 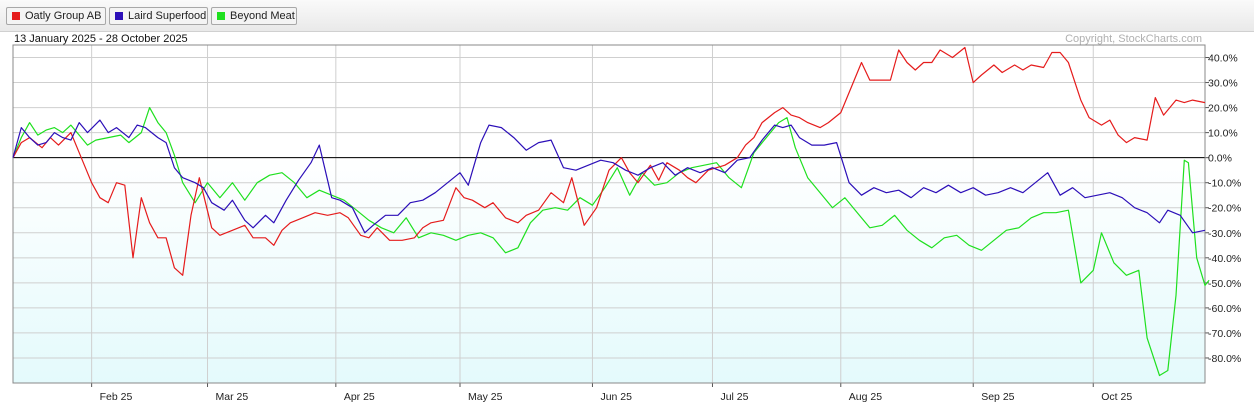 I want to click on y-tick-label: 10.0%, so click(x=1223, y=134).